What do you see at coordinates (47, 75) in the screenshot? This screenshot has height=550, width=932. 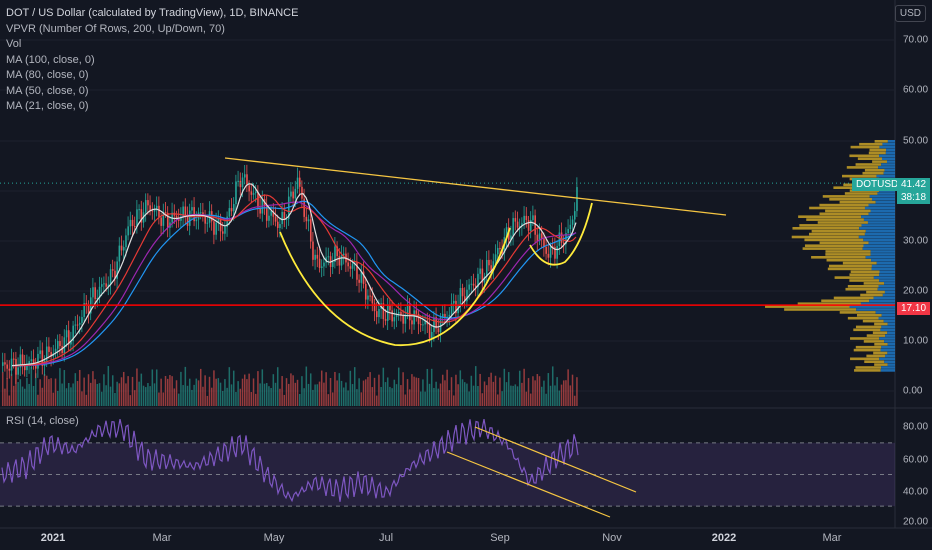 I see `indicator-ma-80: MA (80, close, 0)` at bounding box center [47, 75].